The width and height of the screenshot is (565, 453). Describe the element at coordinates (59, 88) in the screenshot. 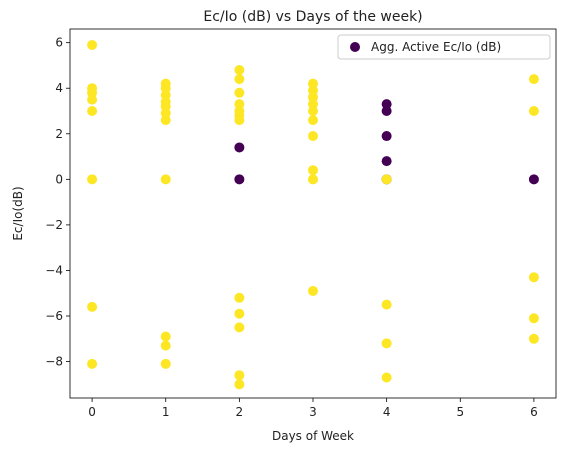

I see `y-tick-label: 4` at that location.